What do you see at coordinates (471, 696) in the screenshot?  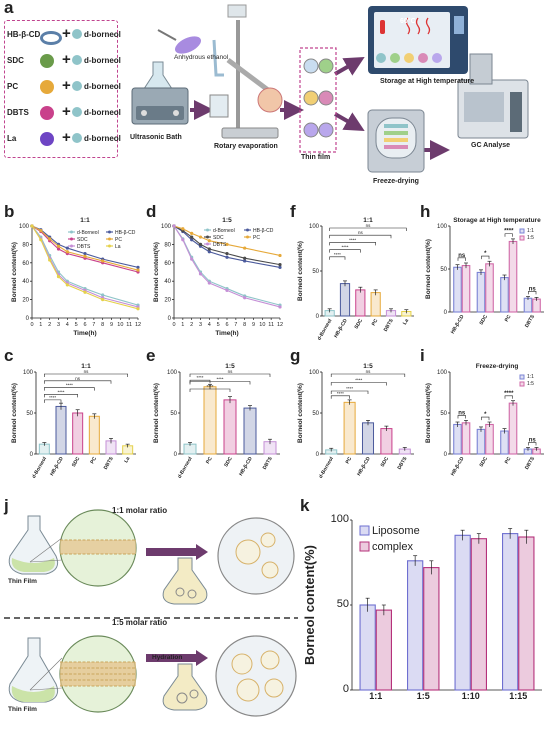 I see `x-tick-label: 1:10` at bounding box center [471, 696].